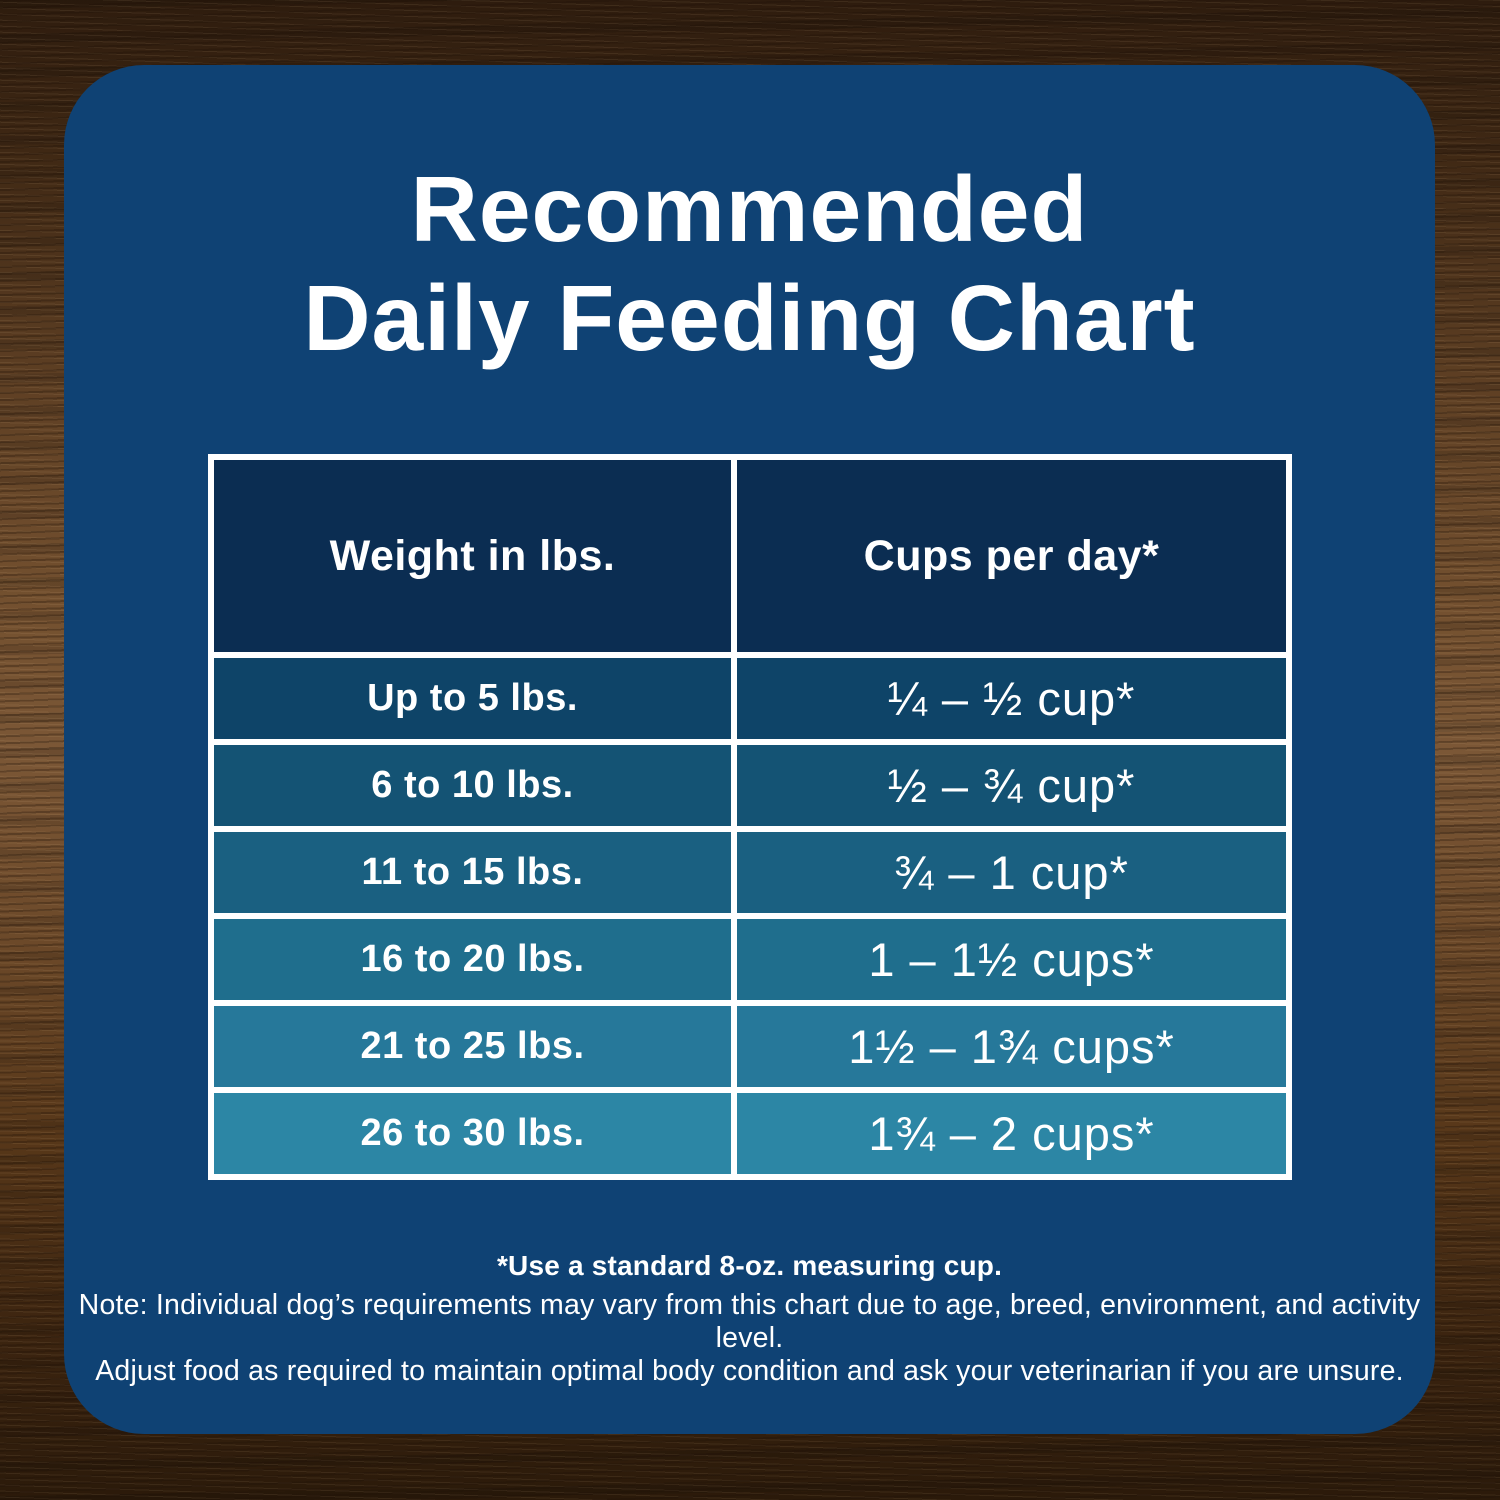  Describe the element at coordinates (472, 959) in the screenshot. I see `table-row-weight: 16 to 20 lbs.` at that location.